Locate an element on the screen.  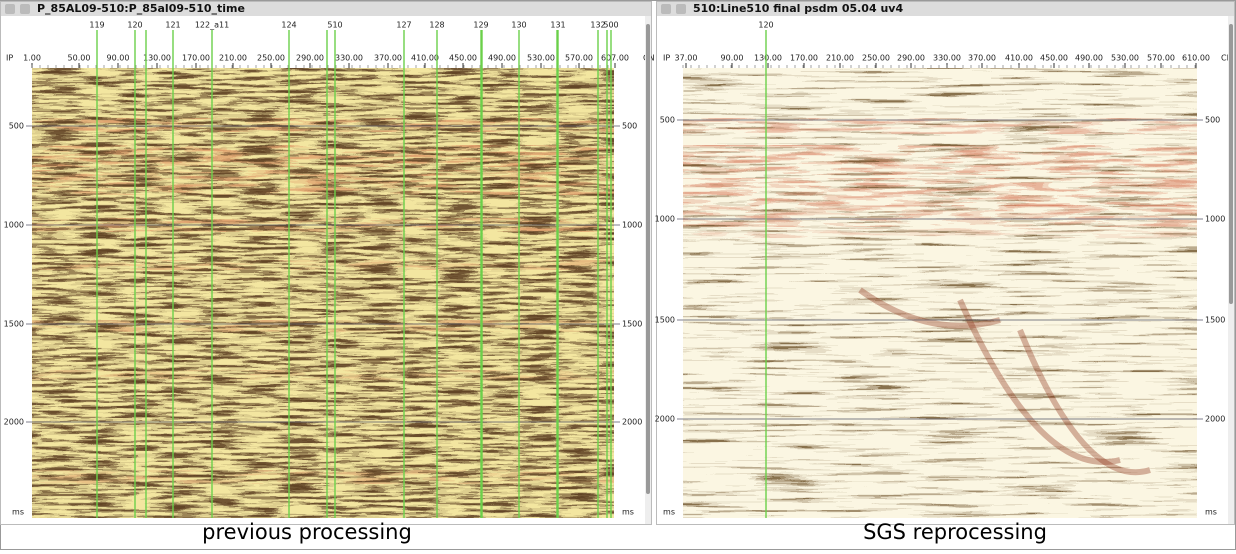
caption: SGS reprocessing is located at coordinates (955, 532).